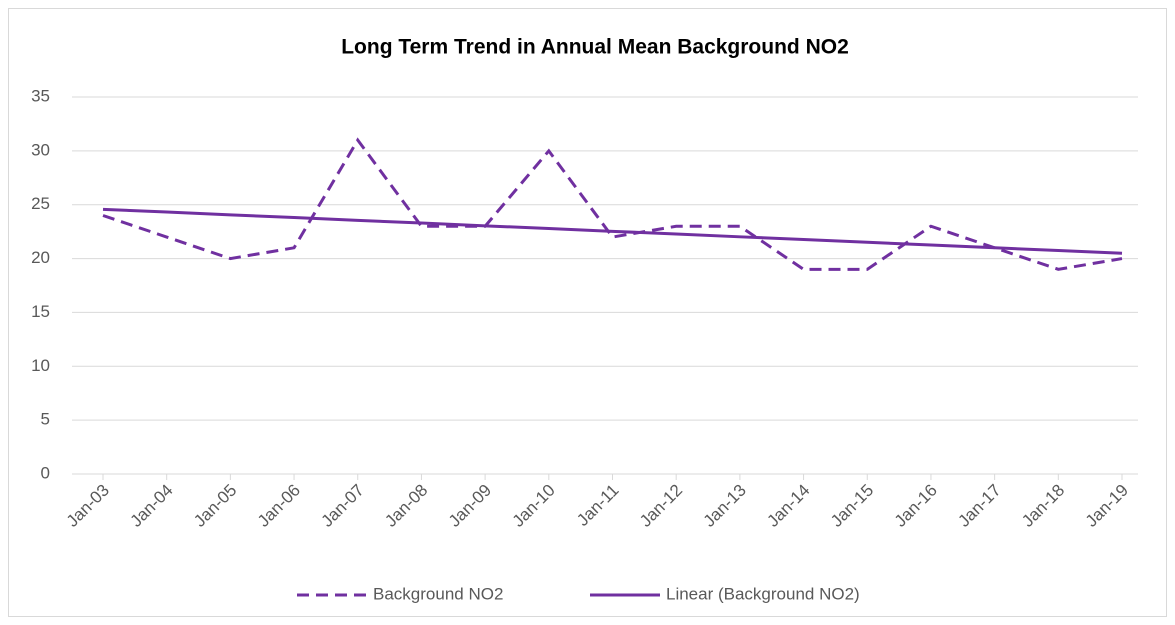 The height and width of the screenshot is (625, 1175). Describe the element at coordinates (40, 311) in the screenshot. I see `y-tick-label: 15` at that location.